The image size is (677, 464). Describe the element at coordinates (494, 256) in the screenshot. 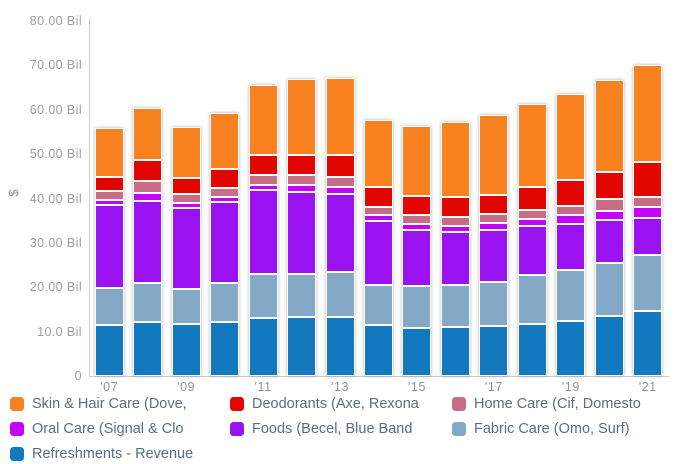

I see `segment-foods-becel-blue-band-2017` at that location.